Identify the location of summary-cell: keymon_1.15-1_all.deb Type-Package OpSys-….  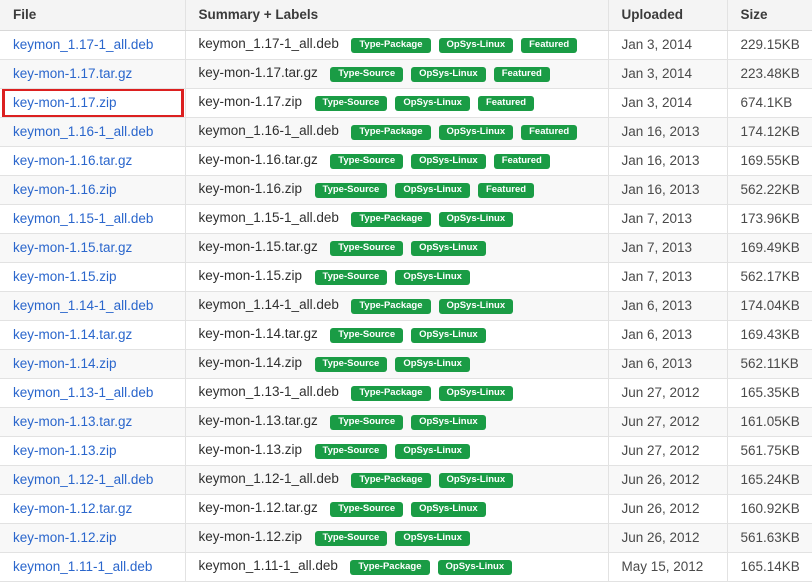
(397, 219).